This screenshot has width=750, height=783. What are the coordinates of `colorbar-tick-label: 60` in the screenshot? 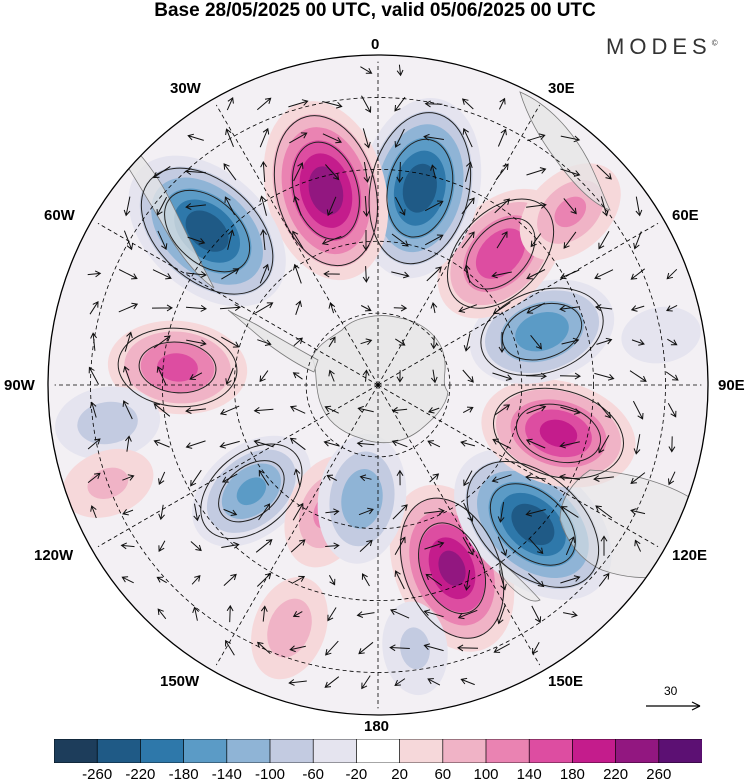 It's located at (443, 774).